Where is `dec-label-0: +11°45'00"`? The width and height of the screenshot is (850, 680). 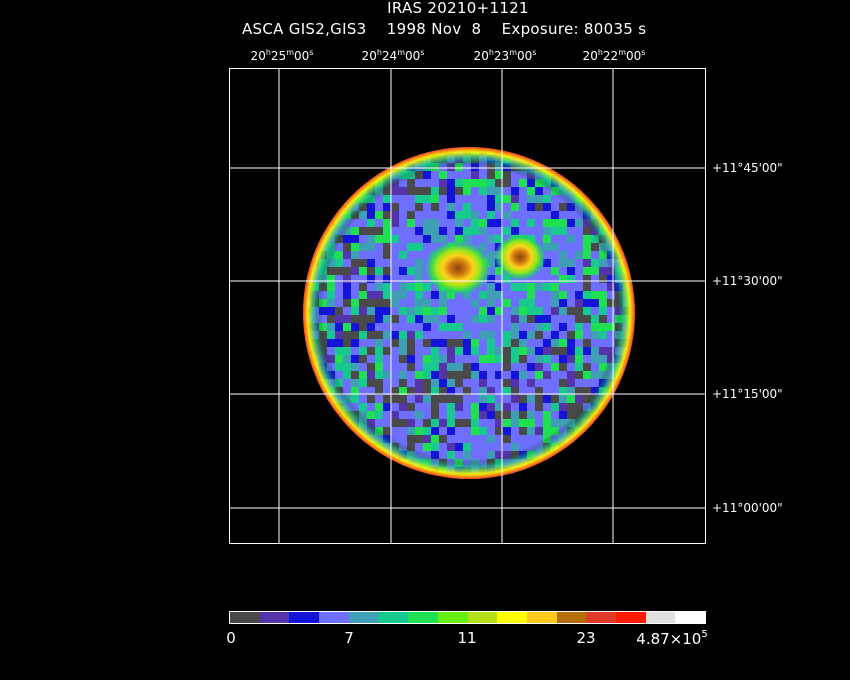
dec-label-0: +11°45'00" is located at coordinates (747, 168).